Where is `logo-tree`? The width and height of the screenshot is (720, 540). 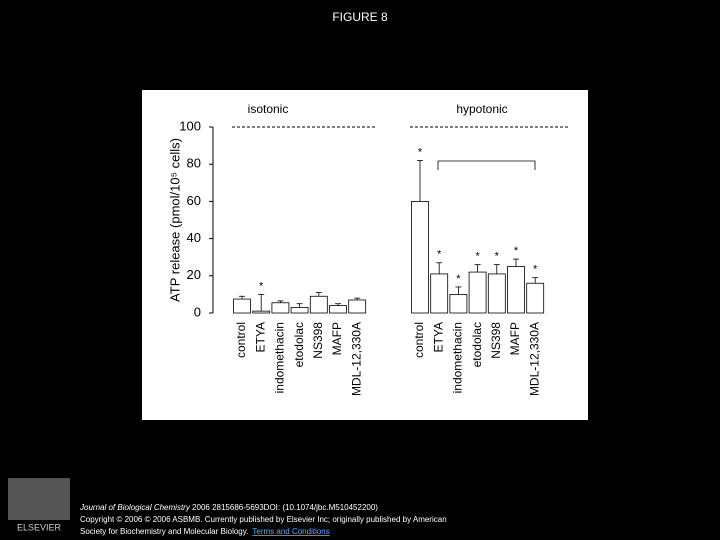 logo-tree is located at coordinates (39, 499).